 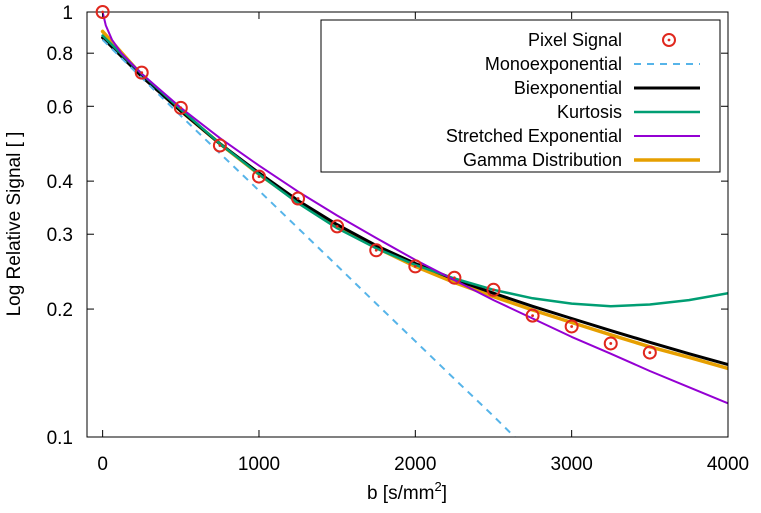 What do you see at coordinates (534, 136) in the screenshot?
I see `legend-label-stretched-exponential: Stretched Exponential` at bounding box center [534, 136].